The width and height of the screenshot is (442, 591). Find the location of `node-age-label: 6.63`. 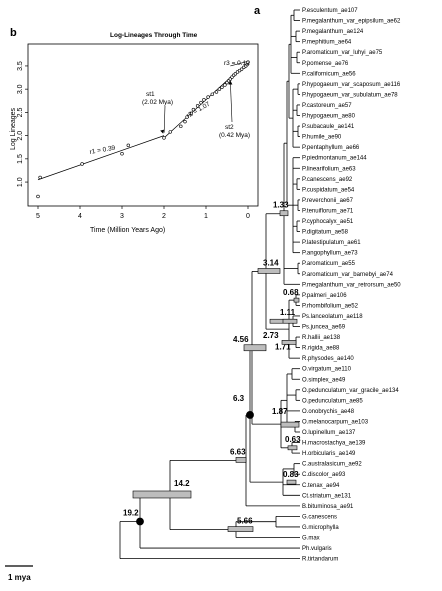

node-age-label: 6.63 is located at coordinates (238, 451).